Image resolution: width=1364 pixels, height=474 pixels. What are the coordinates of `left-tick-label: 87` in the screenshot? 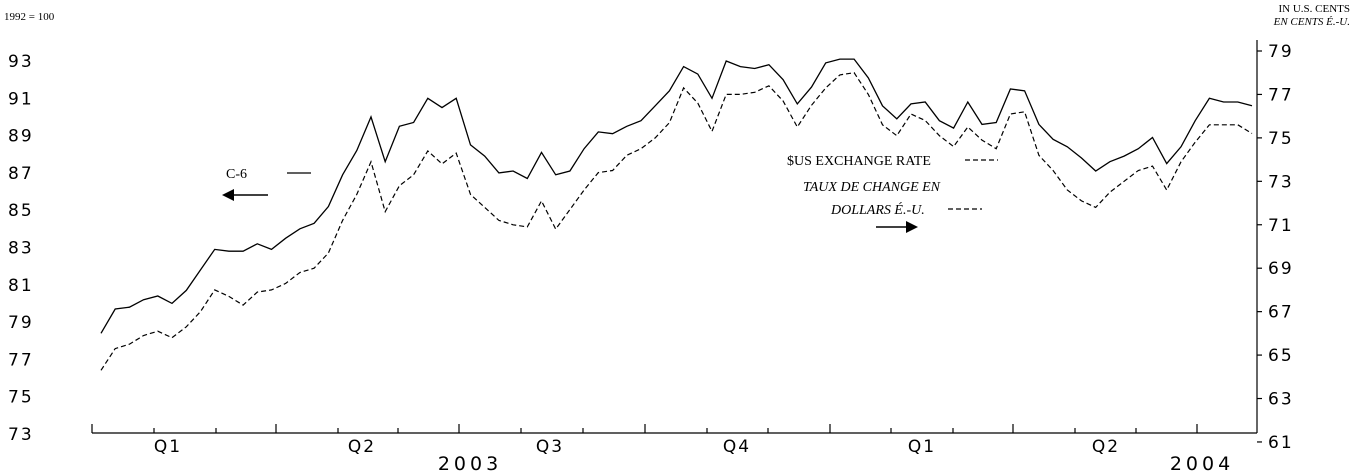 It's located at (21, 174).